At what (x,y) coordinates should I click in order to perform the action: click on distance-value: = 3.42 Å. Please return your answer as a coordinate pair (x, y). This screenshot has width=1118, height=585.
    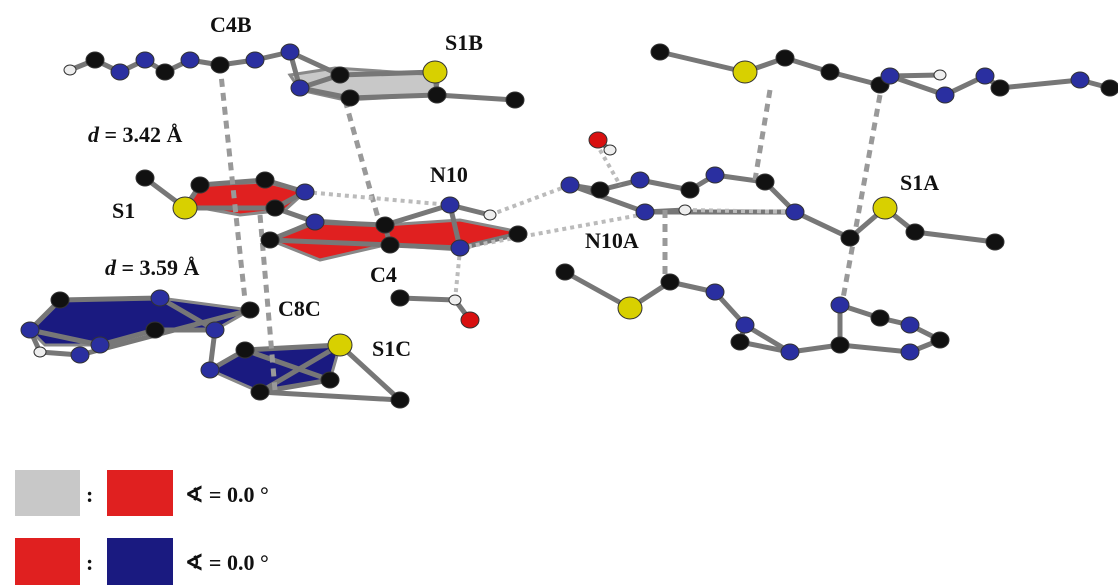
    Looking at the image, I should click on (144, 134).